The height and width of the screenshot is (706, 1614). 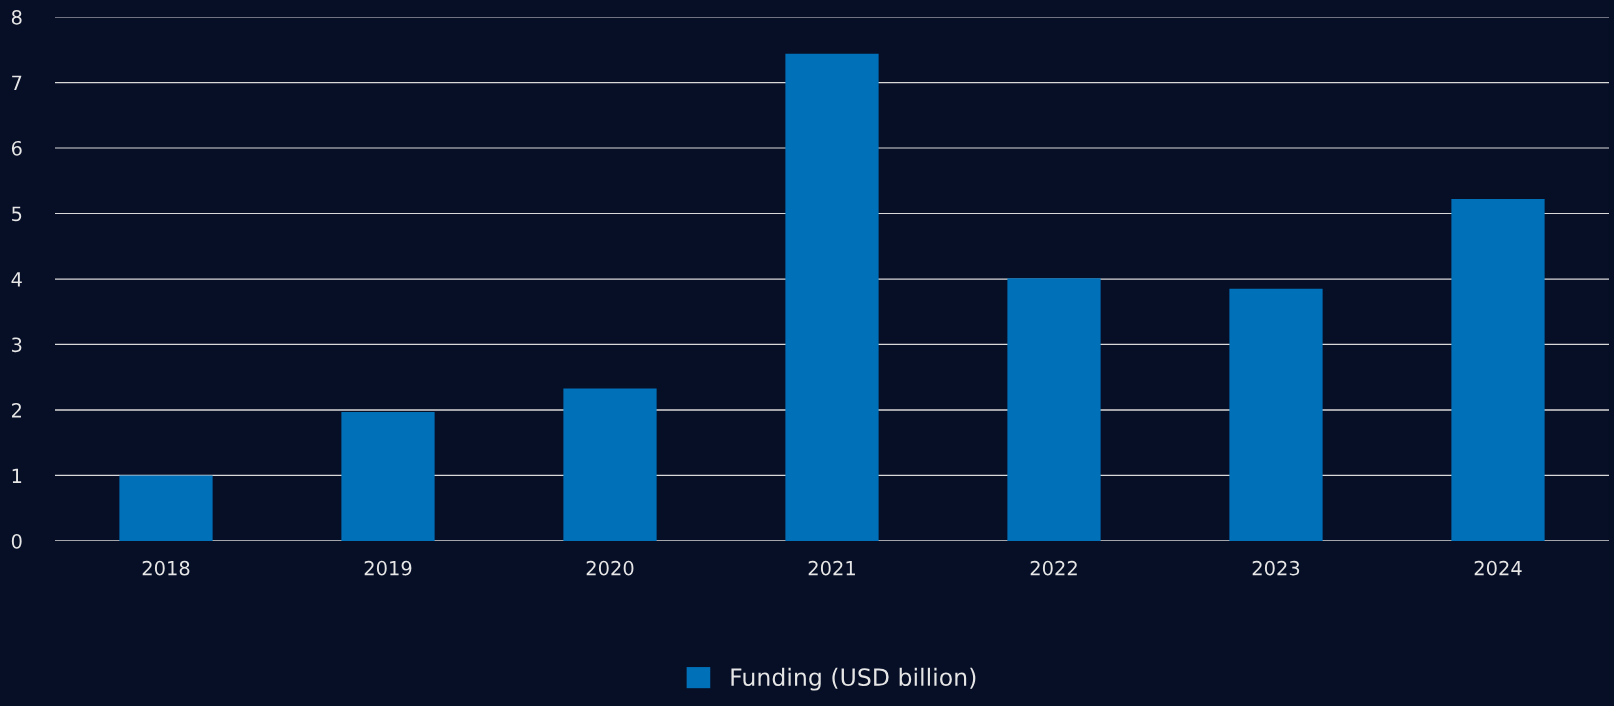 What do you see at coordinates (1053, 568) in the screenshot?
I see `x-tick-label: 2022` at bounding box center [1053, 568].